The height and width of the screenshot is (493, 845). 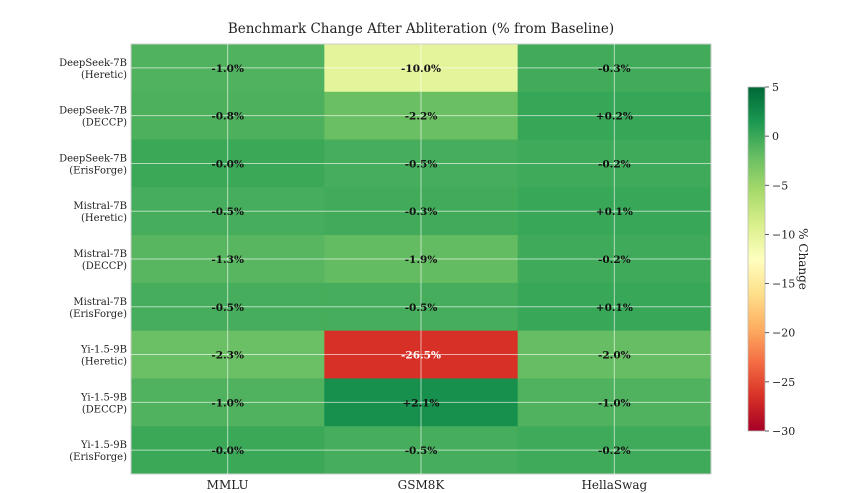 I want to click on cell-value-label: -1.3%, so click(x=227, y=260).